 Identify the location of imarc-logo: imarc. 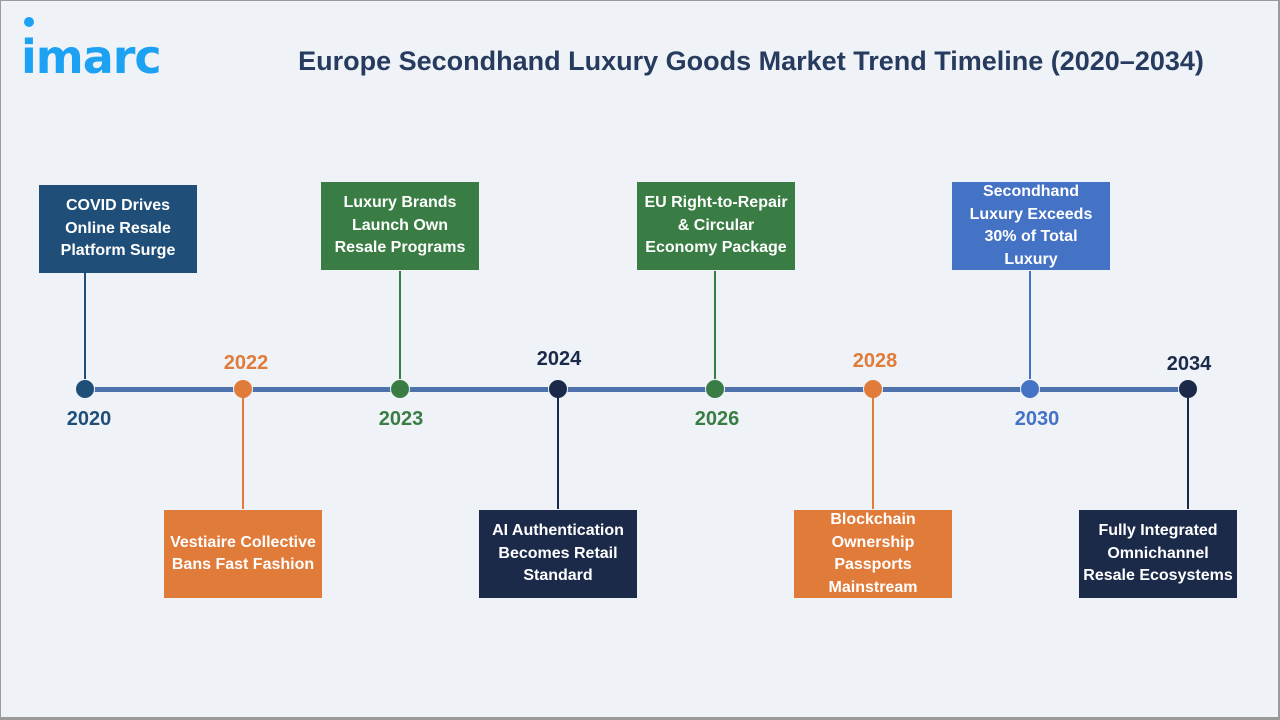
(111, 50).